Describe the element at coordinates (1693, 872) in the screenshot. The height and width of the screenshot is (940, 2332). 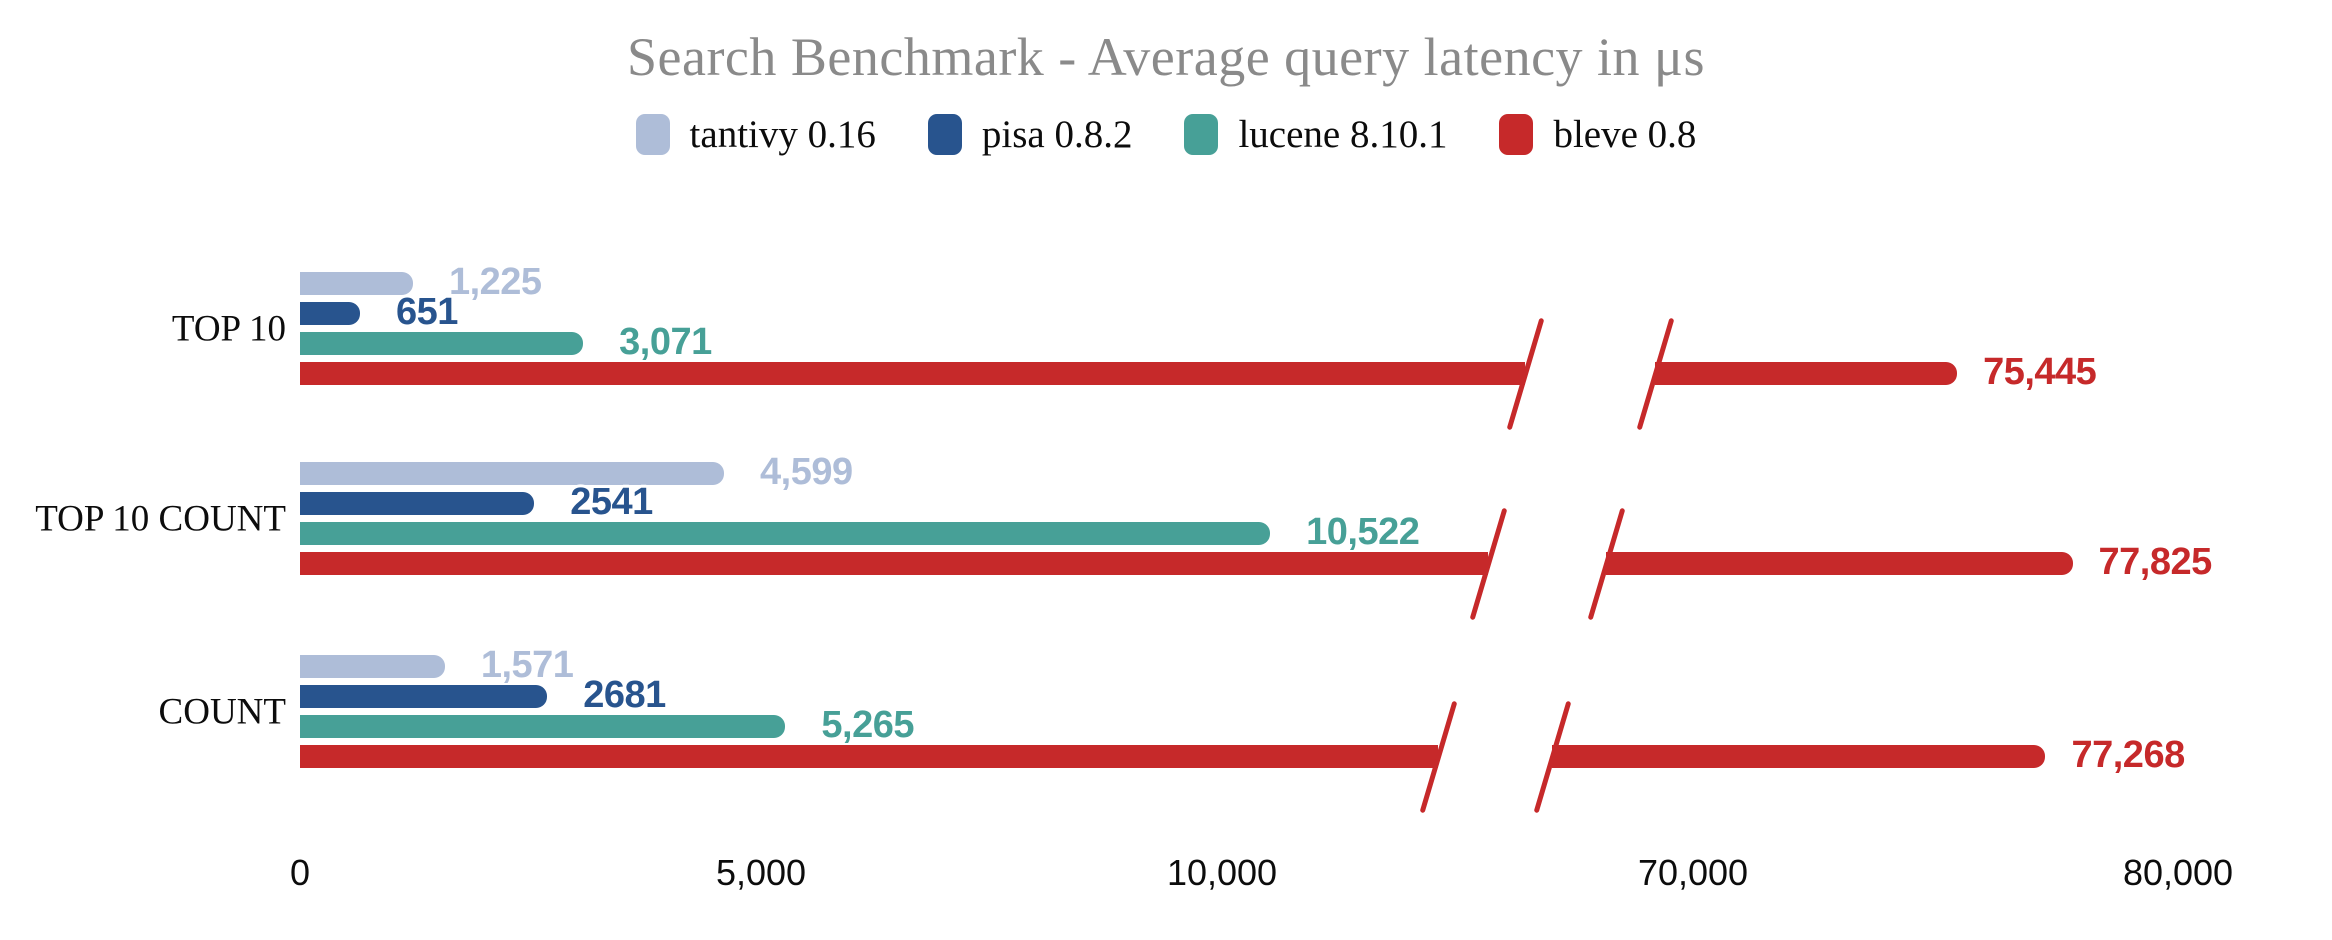
I see `x-axis-tick-70-000: 70,000` at that location.